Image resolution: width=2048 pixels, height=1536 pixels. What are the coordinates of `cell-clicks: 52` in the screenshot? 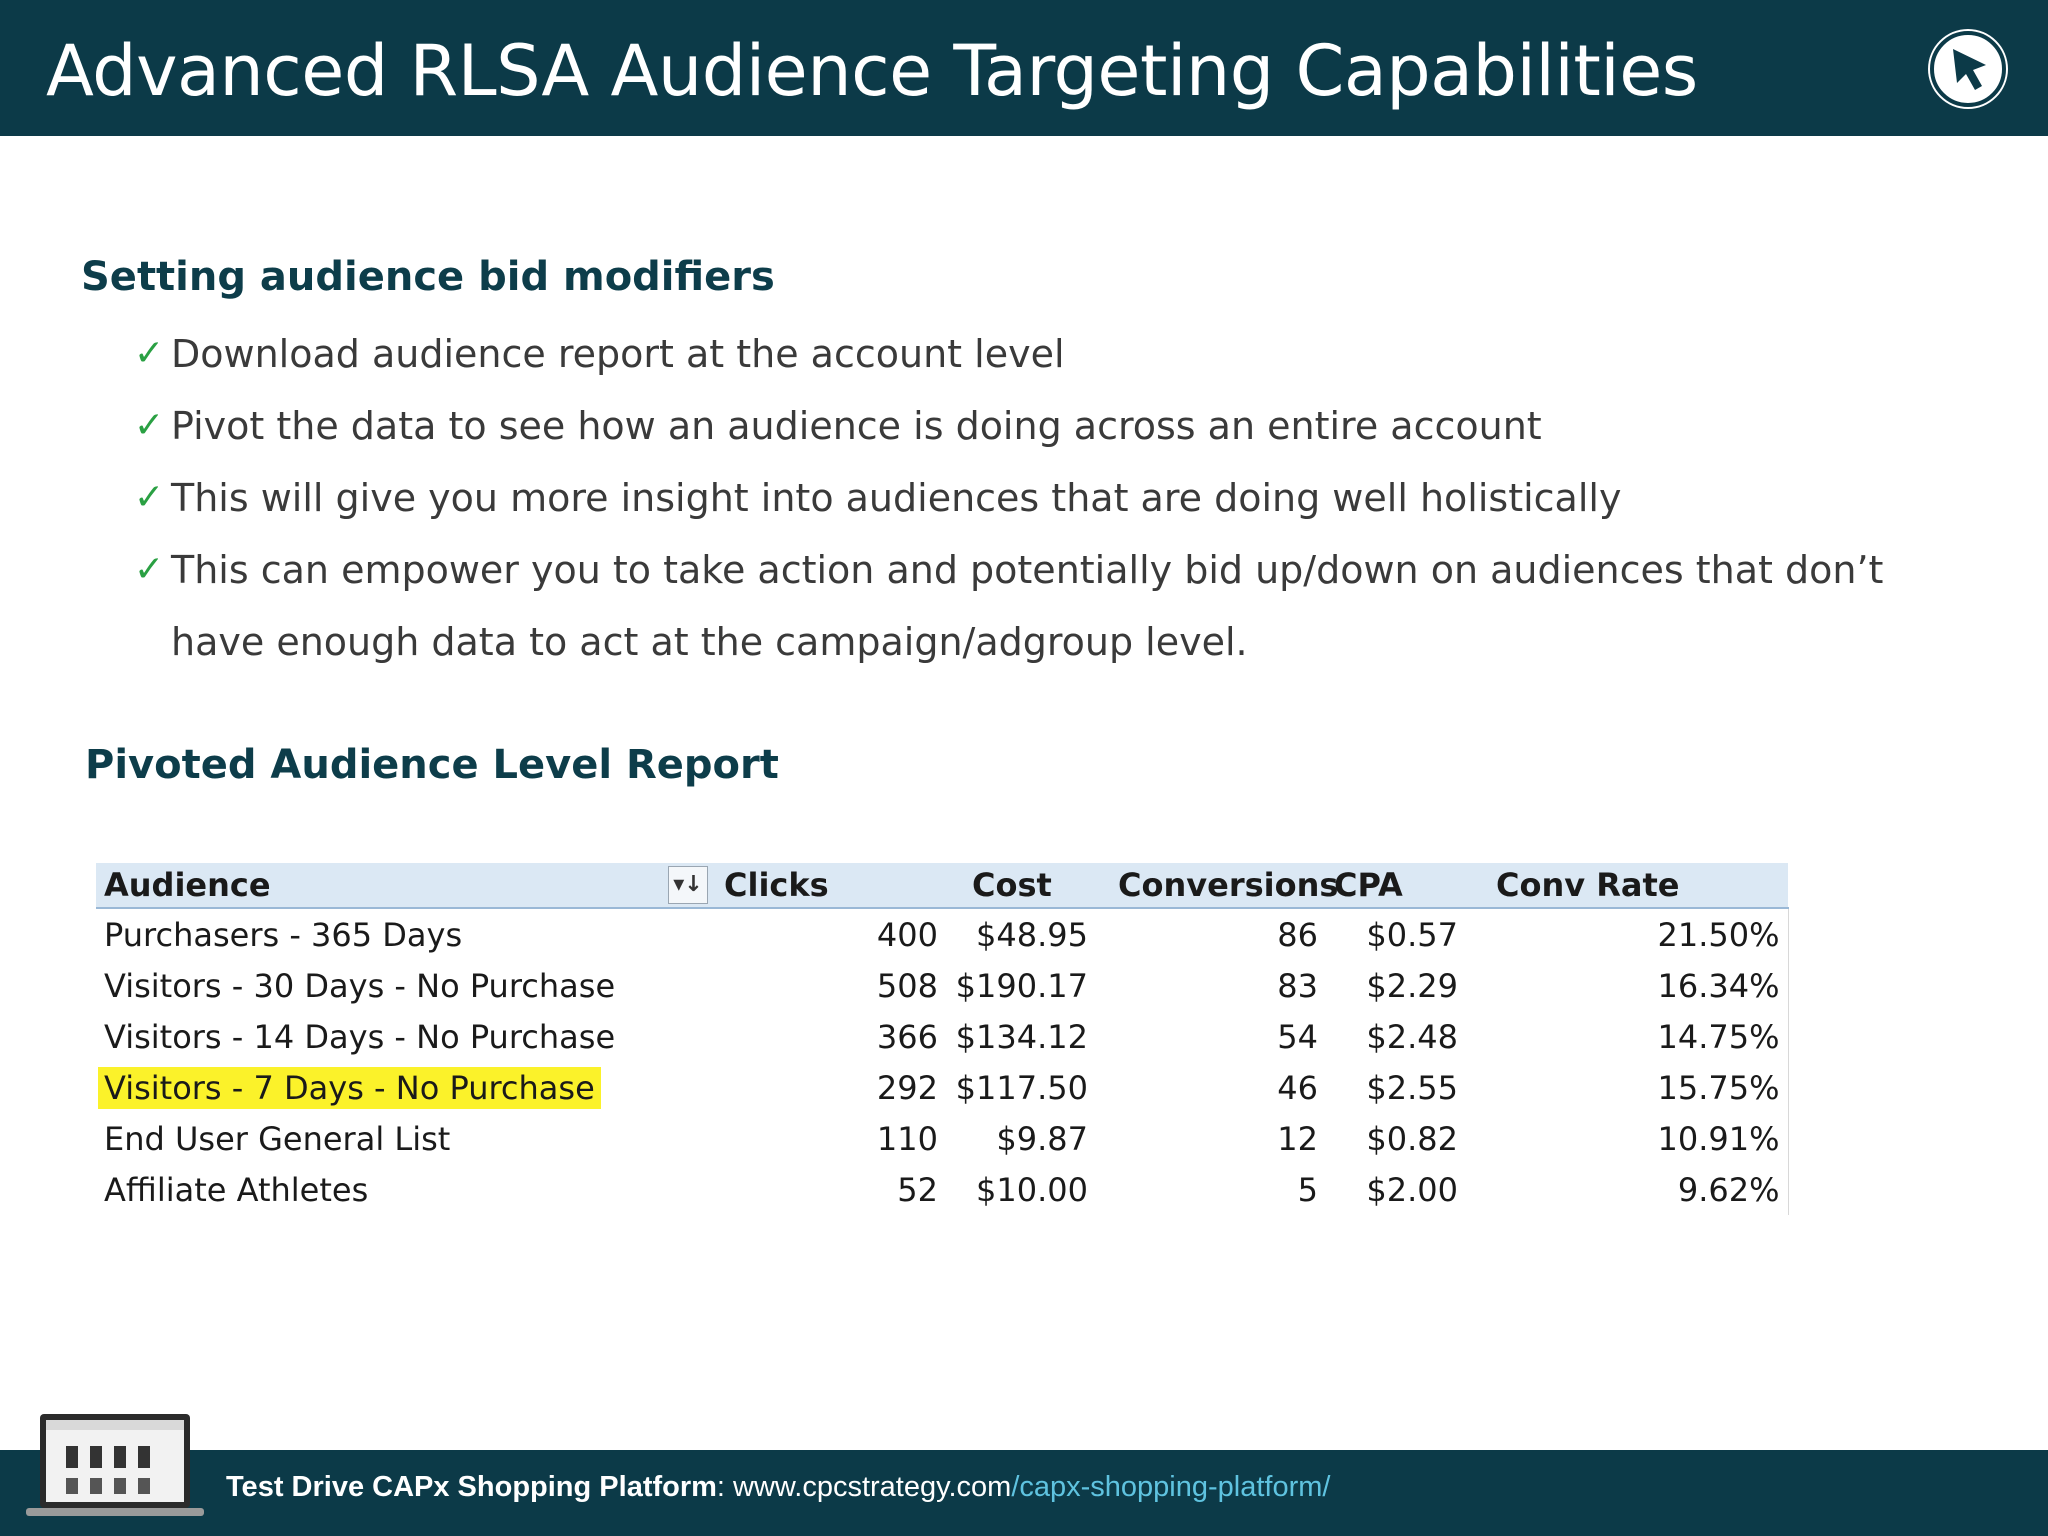 It's located at (917, 1189).